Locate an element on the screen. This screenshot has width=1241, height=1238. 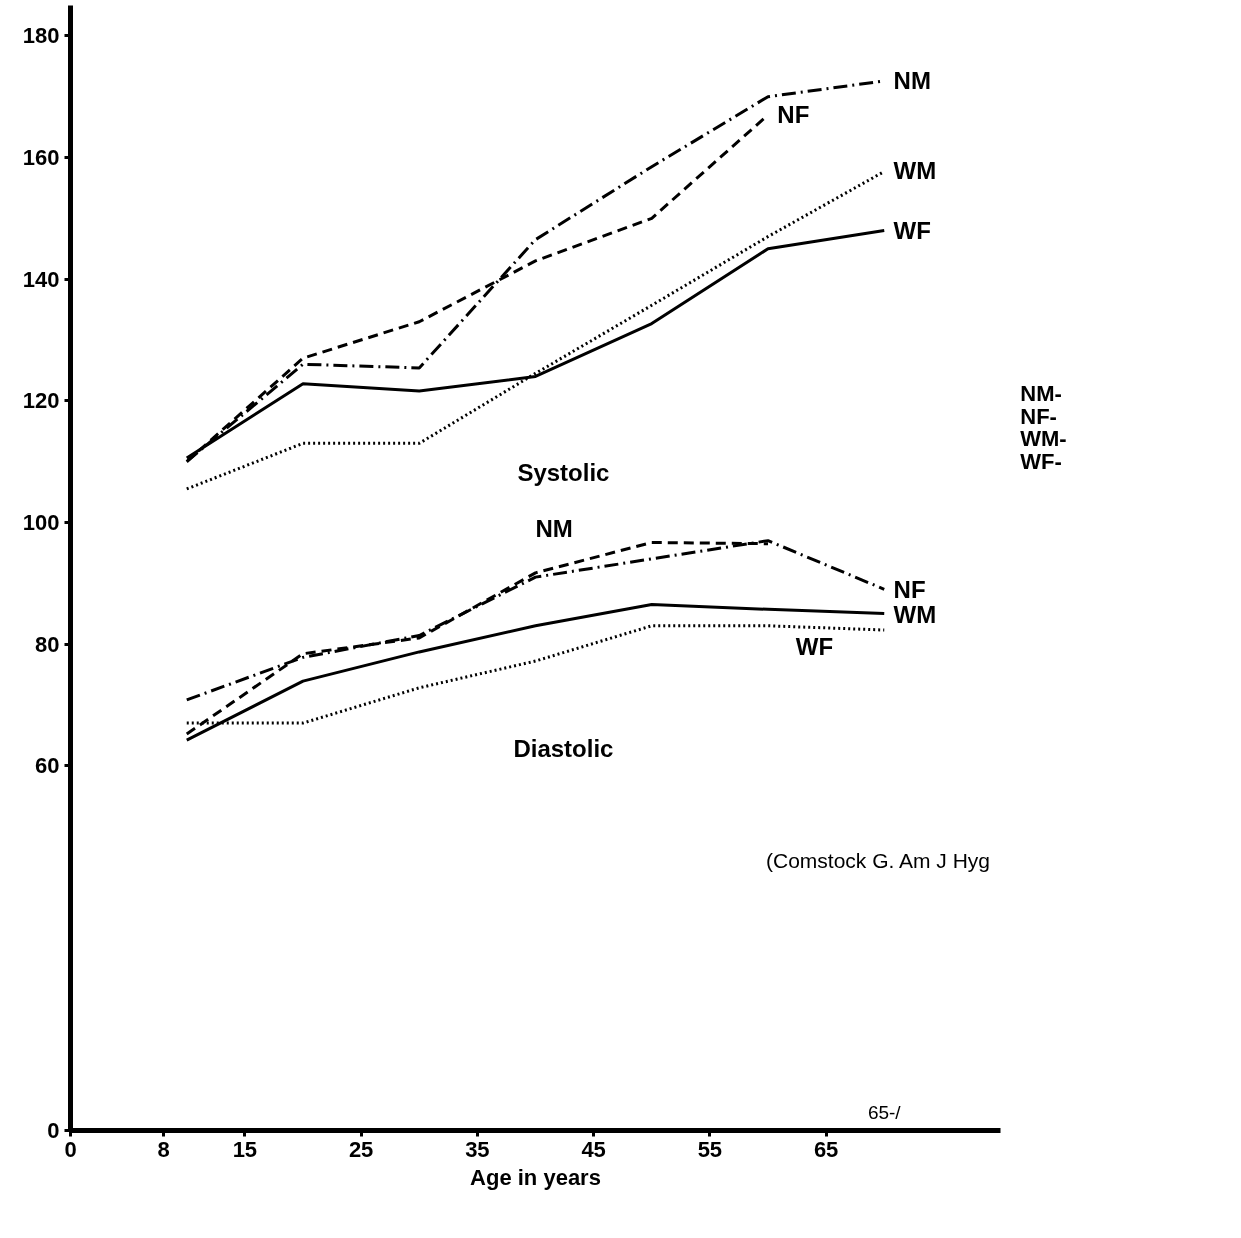
annotation: Diastolic is located at coordinates (563, 748).